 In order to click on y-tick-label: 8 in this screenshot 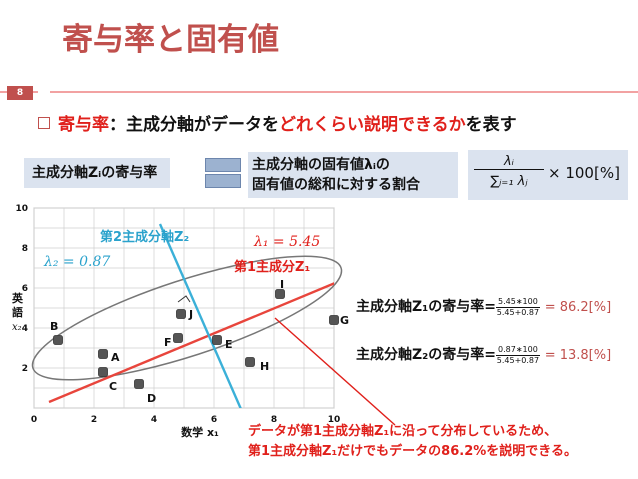, I will do `click(25, 249)`.